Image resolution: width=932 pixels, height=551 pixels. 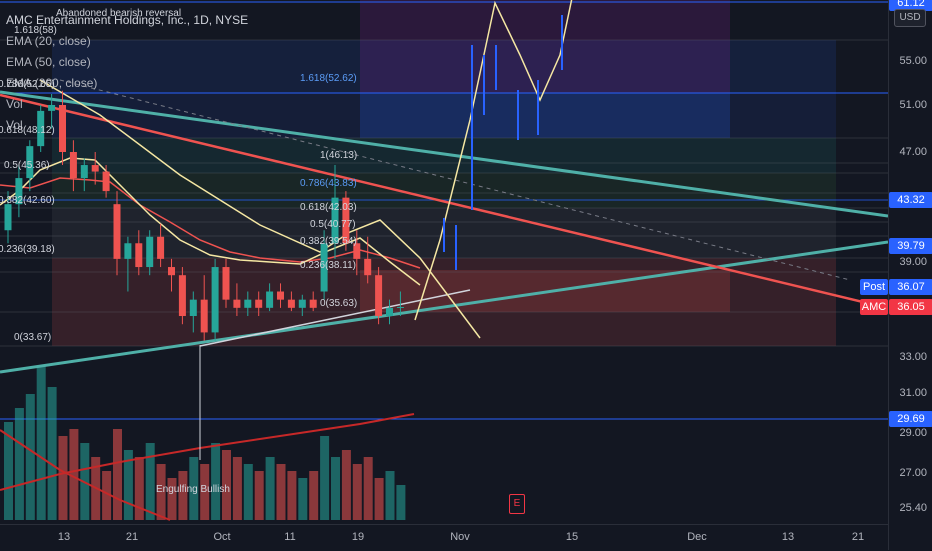 What do you see at coordinates (52, 83) in the screenshot?
I see `legend-ema200: EMA (200, close)` at bounding box center [52, 83].